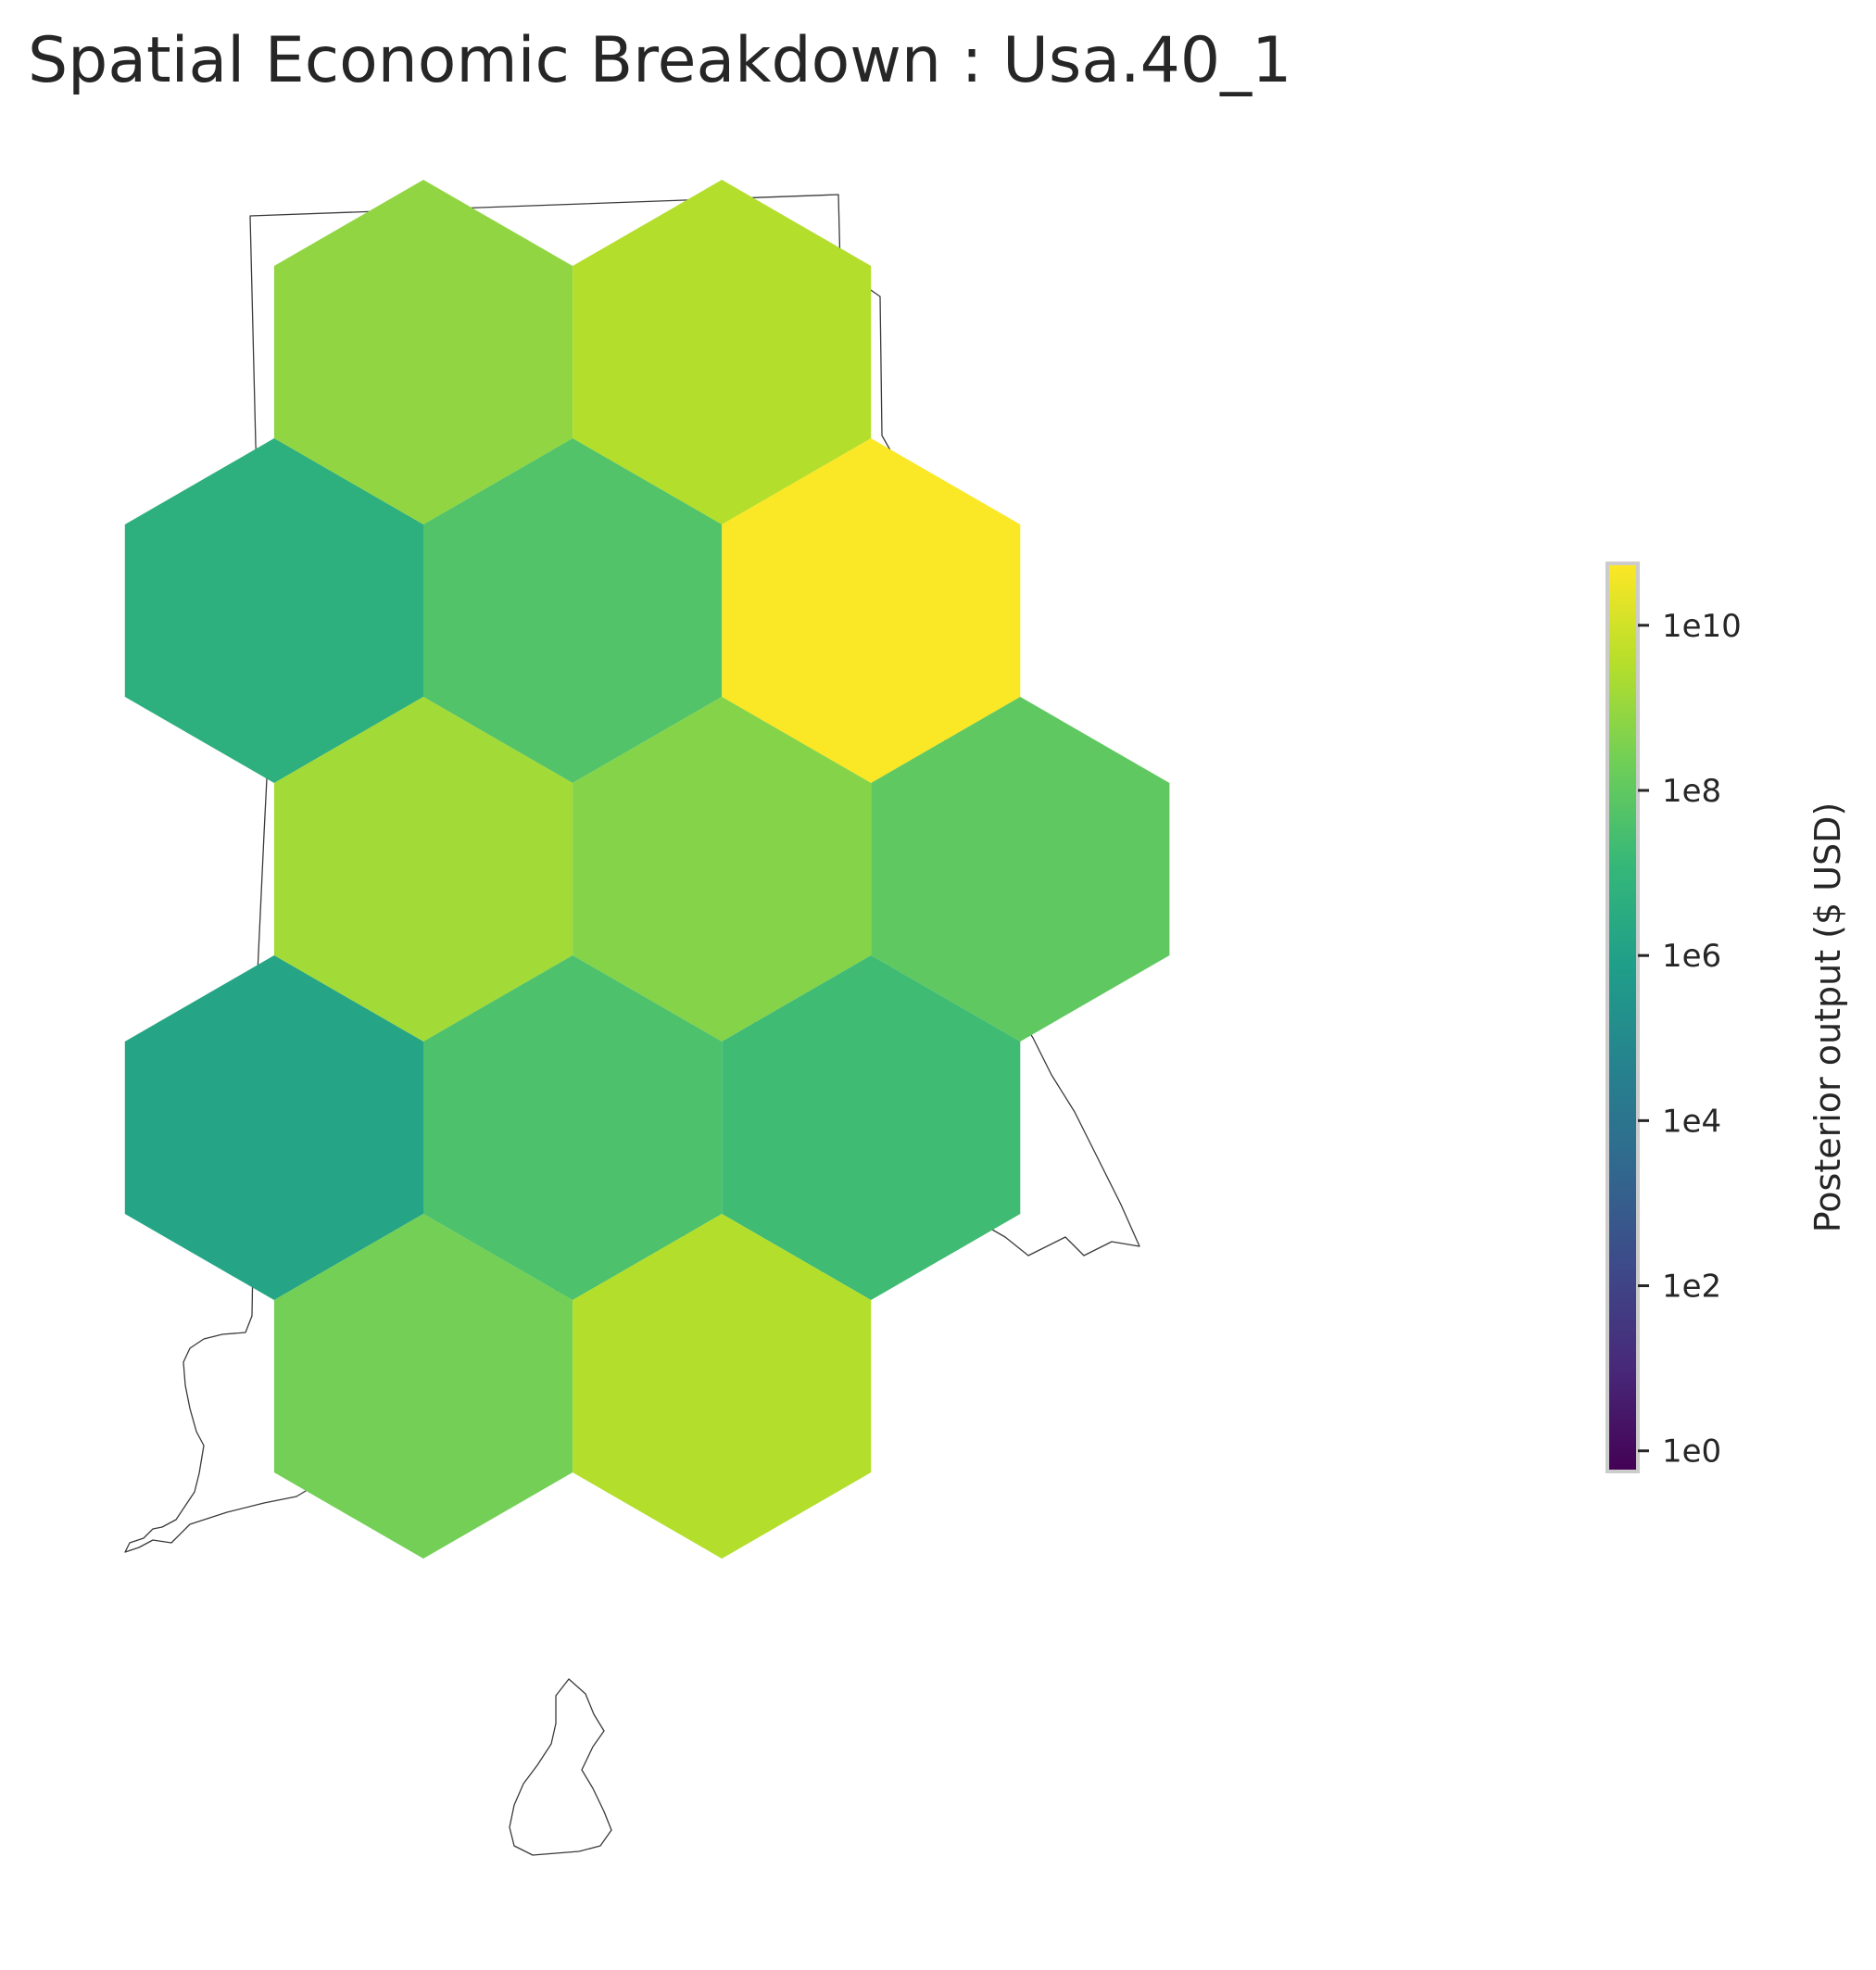  I want to click on colorbar-frame, so click(1622, 1017).